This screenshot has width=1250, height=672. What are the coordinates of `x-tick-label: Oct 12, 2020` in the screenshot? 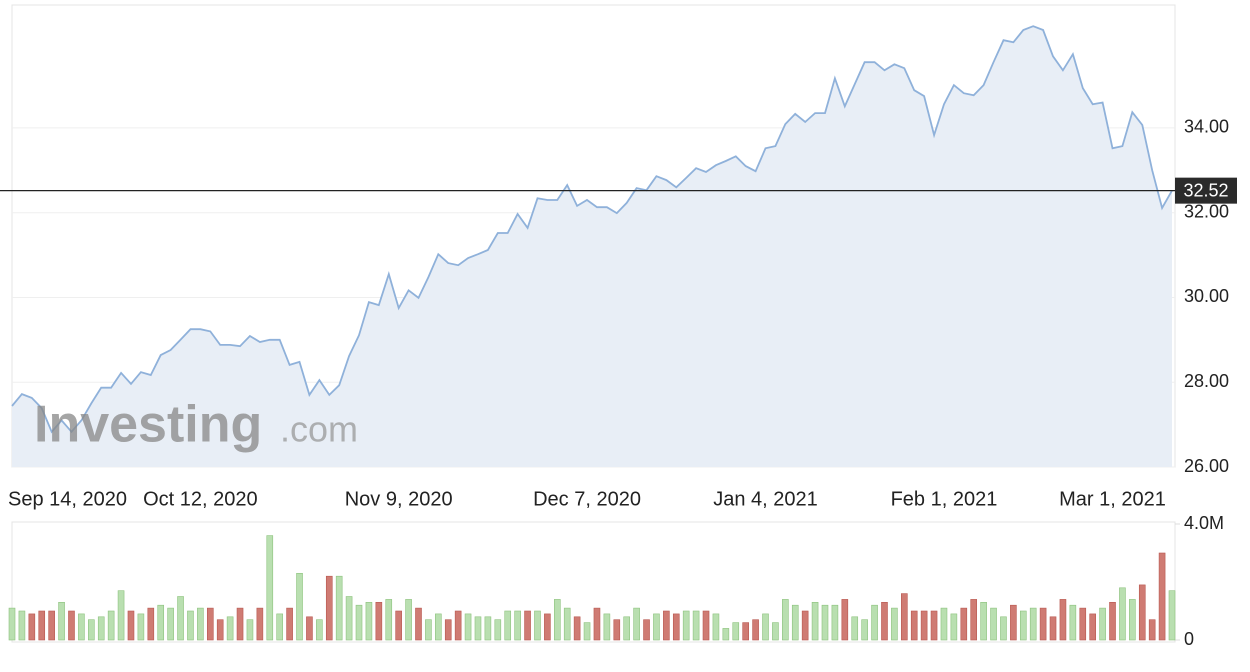 It's located at (200, 499).